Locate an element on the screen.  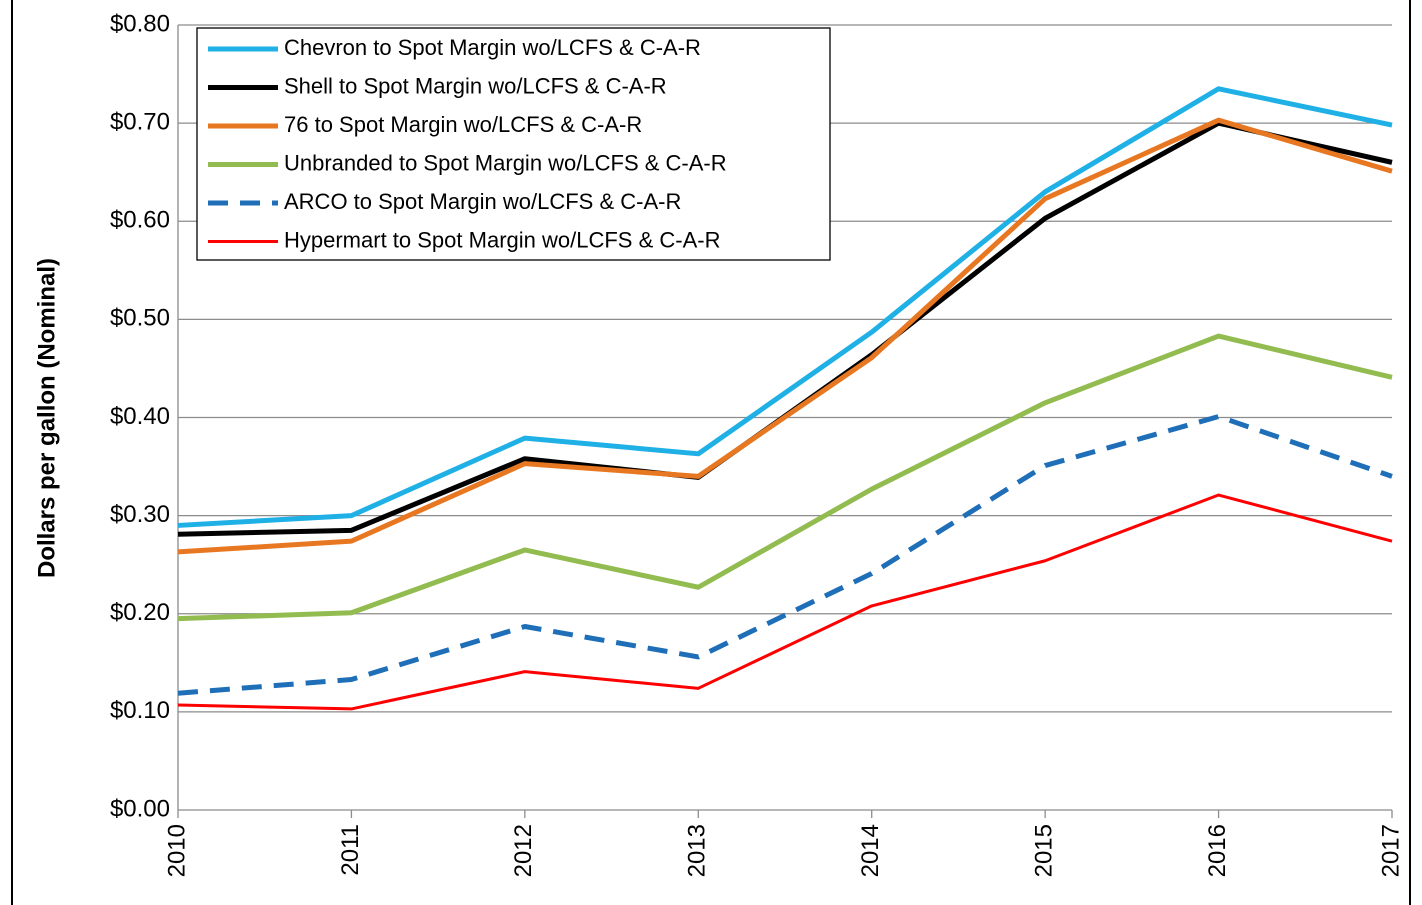
y-axis-title: Dollars per gallon (Nominal) is located at coordinates (46, 418).